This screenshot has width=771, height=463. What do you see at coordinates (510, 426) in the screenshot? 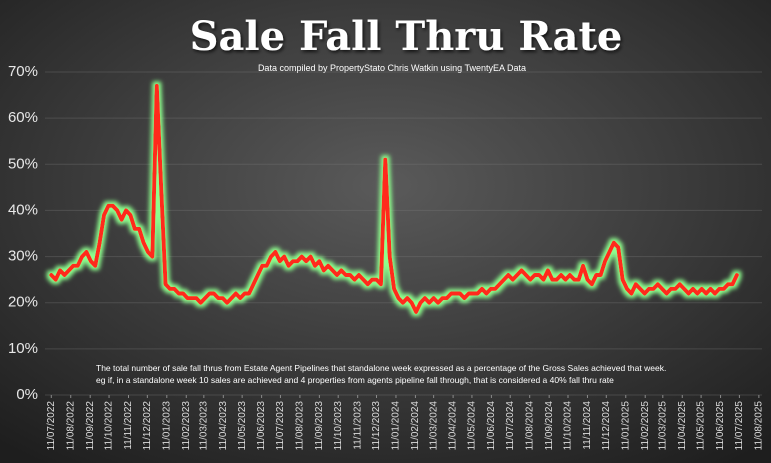
I see `x-tick-label: 11/07/2024` at bounding box center [510, 426].